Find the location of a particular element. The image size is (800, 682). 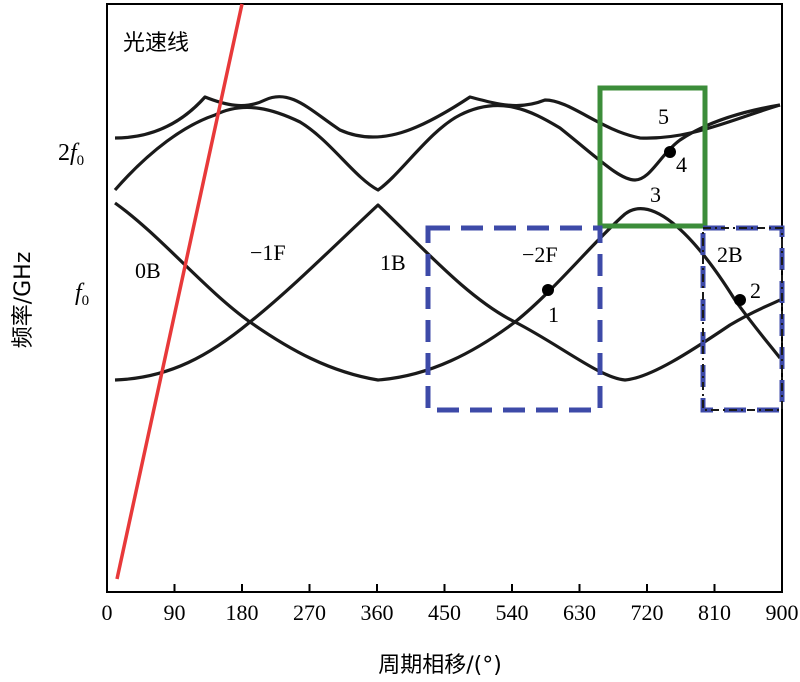

x-tick-label: 540 is located at coordinates (512, 612).